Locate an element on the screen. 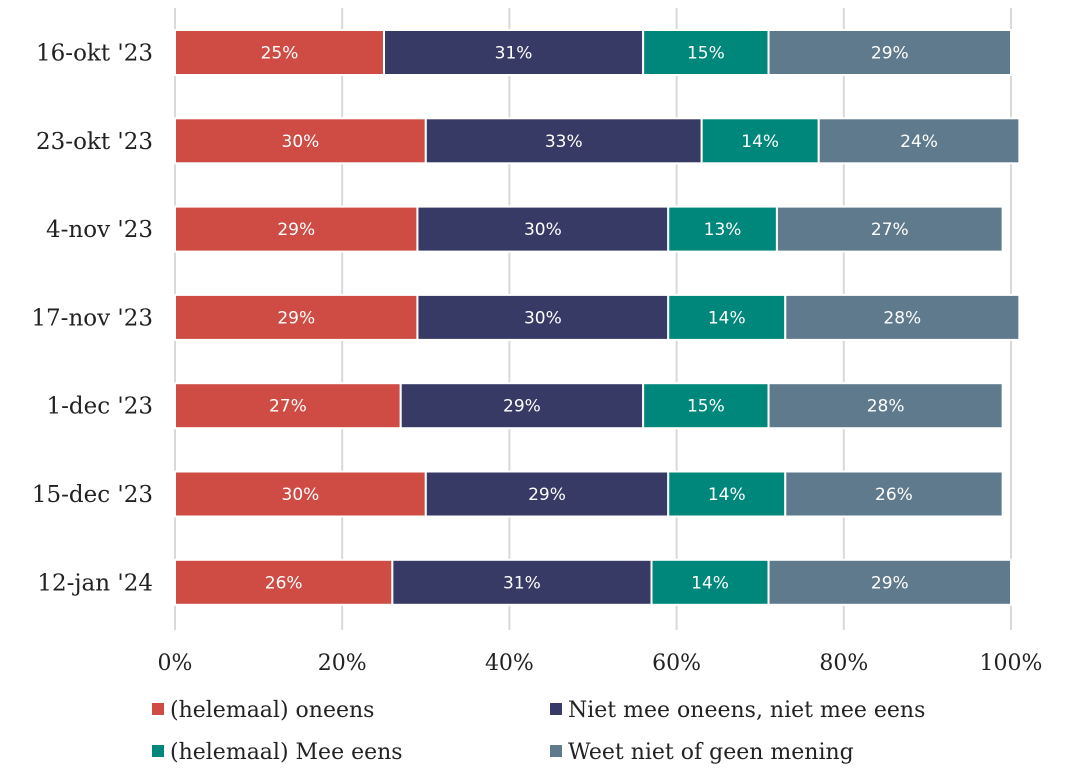  data-label-1-3: 24% is located at coordinates (919, 142).